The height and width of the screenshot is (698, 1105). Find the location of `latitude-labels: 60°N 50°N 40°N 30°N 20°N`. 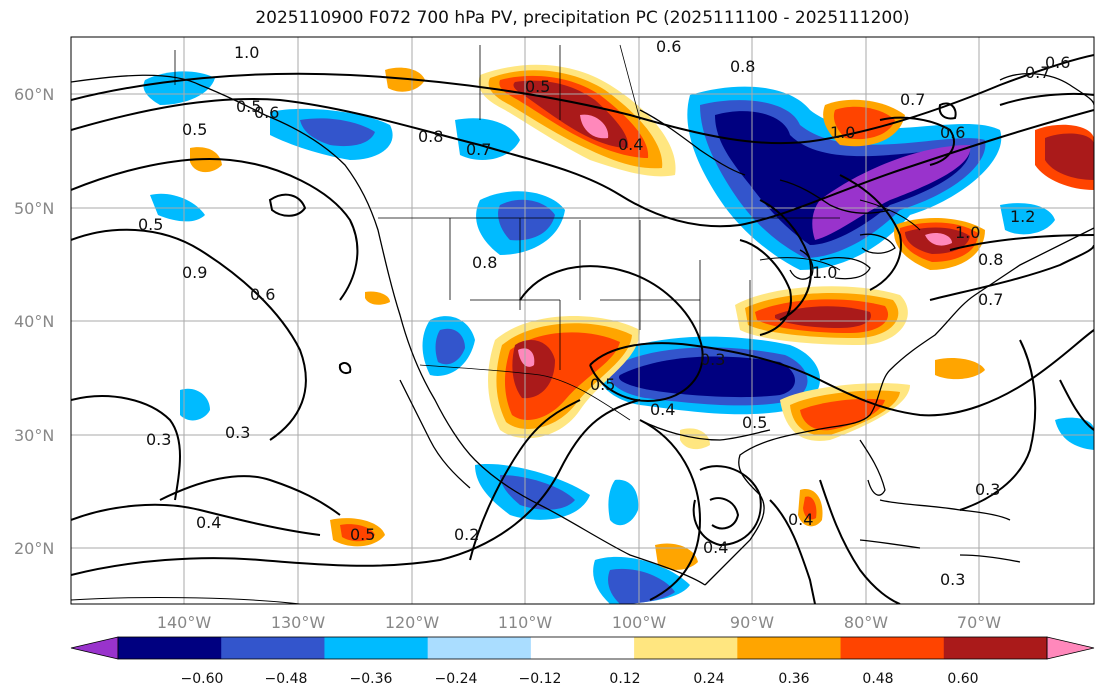

latitude-labels: 60°N 50°N 40°N 30°N 20°N is located at coordinates (34, 321).